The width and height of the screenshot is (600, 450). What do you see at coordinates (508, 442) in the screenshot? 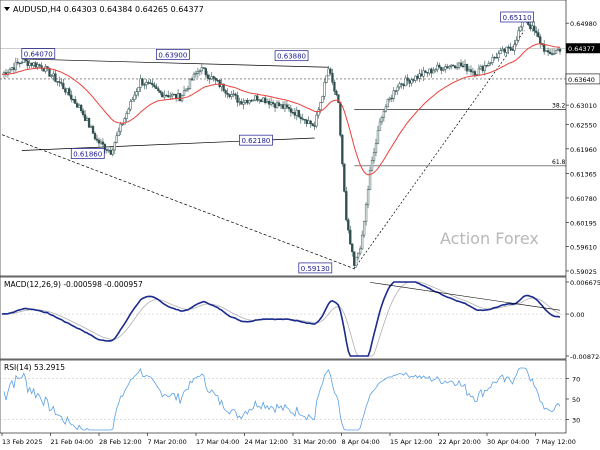
I see `time-tick-label: 30 Apr 04:00` at bounding box center [508, 442].